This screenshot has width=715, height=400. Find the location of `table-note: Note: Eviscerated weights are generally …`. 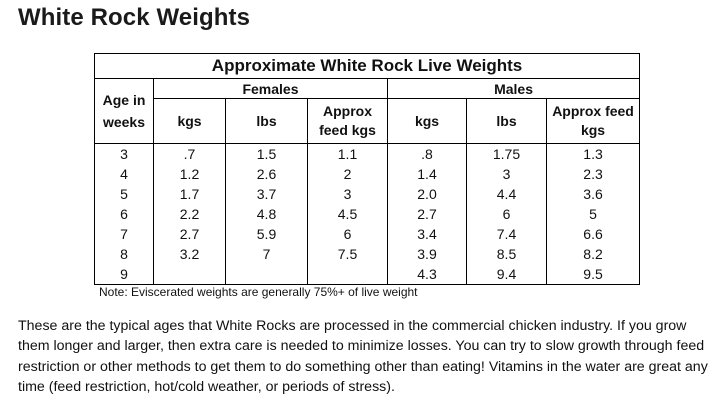

table-note: Note: Eviscerated weights are generally … is located at coordinates (258, 292).